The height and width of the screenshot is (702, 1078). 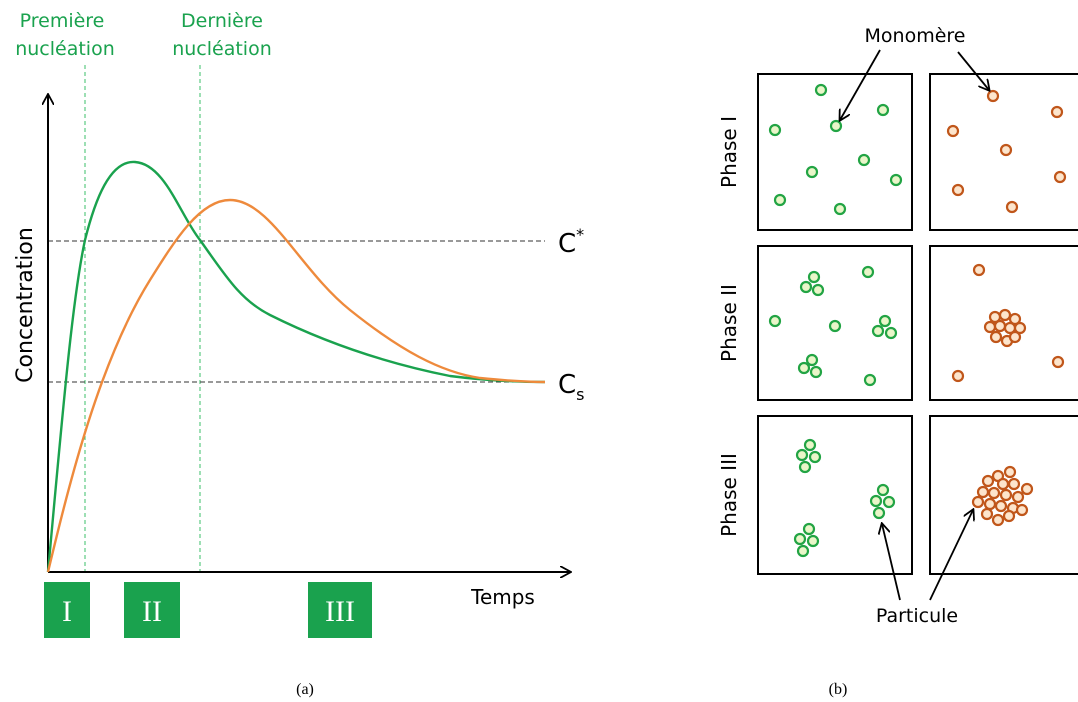 What do you see at coordinates (222, 21) in the screenshot?
I see `label: Dernière` at bounding box center [222, 21].